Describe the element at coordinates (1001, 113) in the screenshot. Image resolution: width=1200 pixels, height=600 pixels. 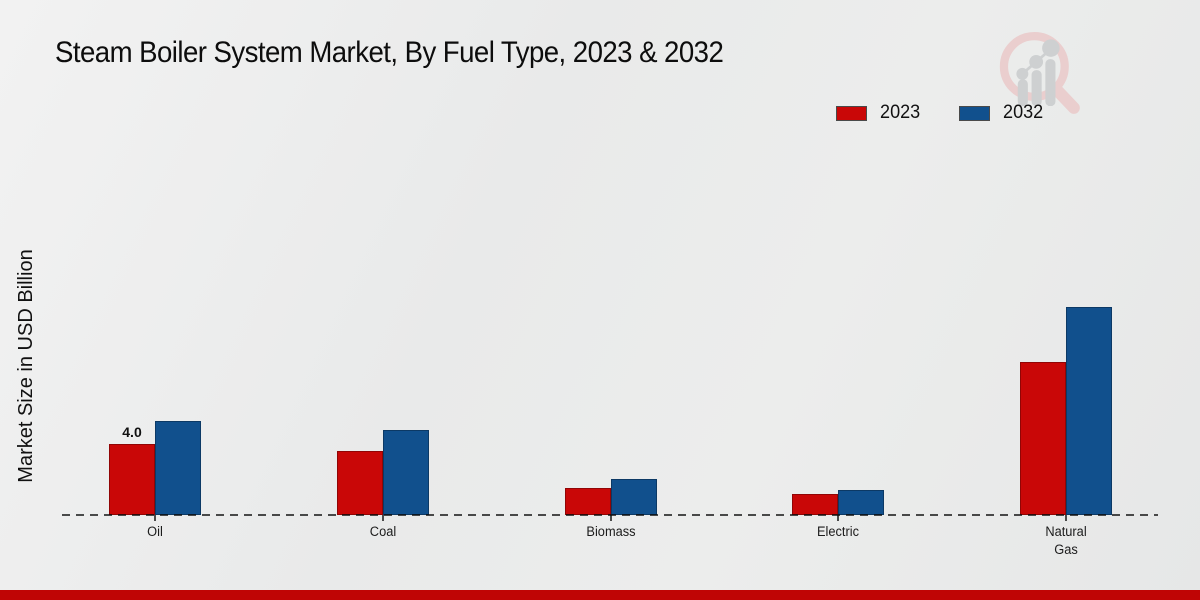
I see `legend-item-2032: 2032` at that location.